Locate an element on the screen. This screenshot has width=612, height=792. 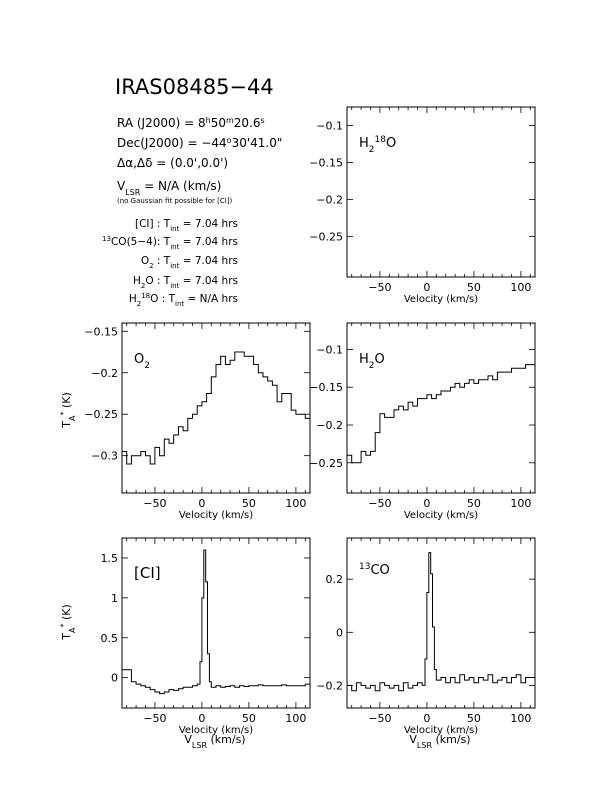
integration-line: H218O : Tint = N/A hrs is located at coordinates (183, 300).